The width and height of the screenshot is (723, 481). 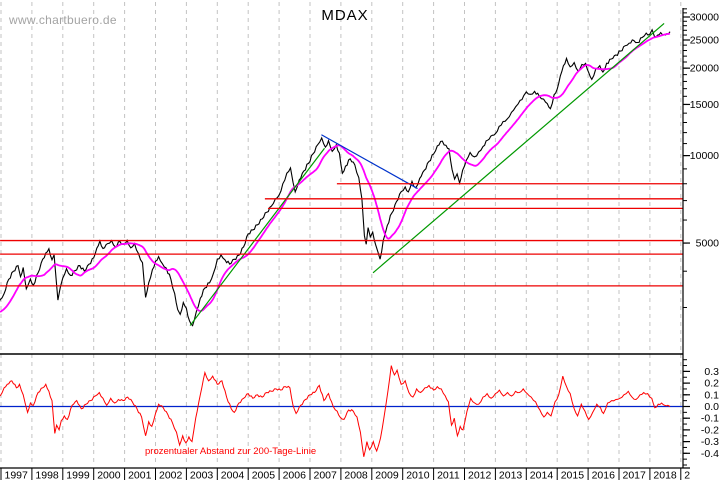 I want to click on year-label: 2007, so click(x=326, y=475).